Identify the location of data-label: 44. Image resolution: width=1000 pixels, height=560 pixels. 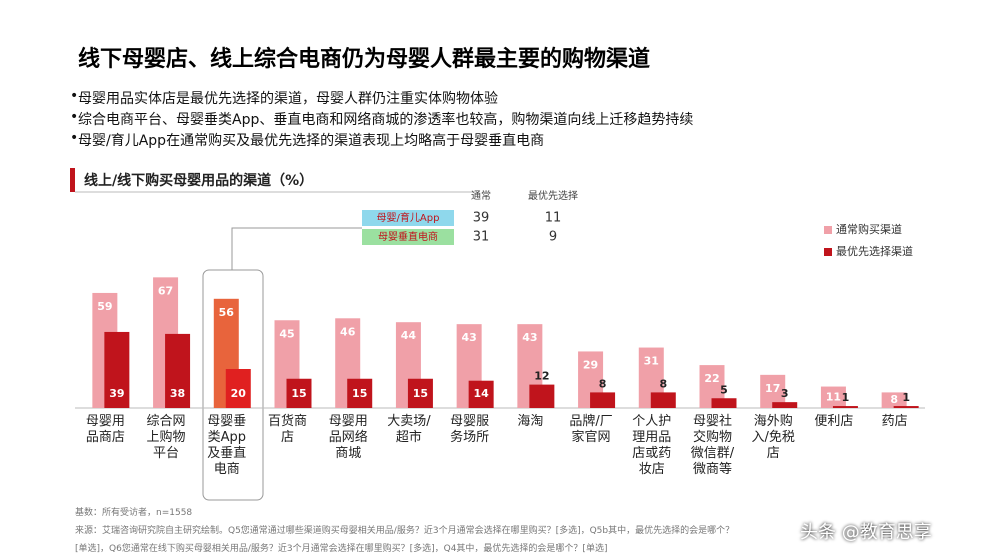
(409, 335).